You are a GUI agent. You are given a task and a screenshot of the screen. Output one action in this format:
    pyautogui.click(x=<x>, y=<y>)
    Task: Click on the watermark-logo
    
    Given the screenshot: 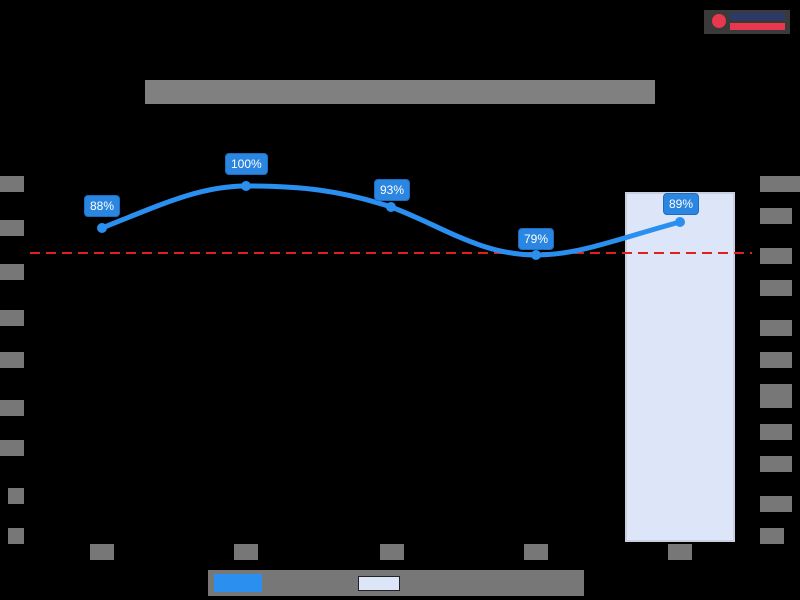 What is the action you would take?
    pyautogui.click(x=747, y=22)
    